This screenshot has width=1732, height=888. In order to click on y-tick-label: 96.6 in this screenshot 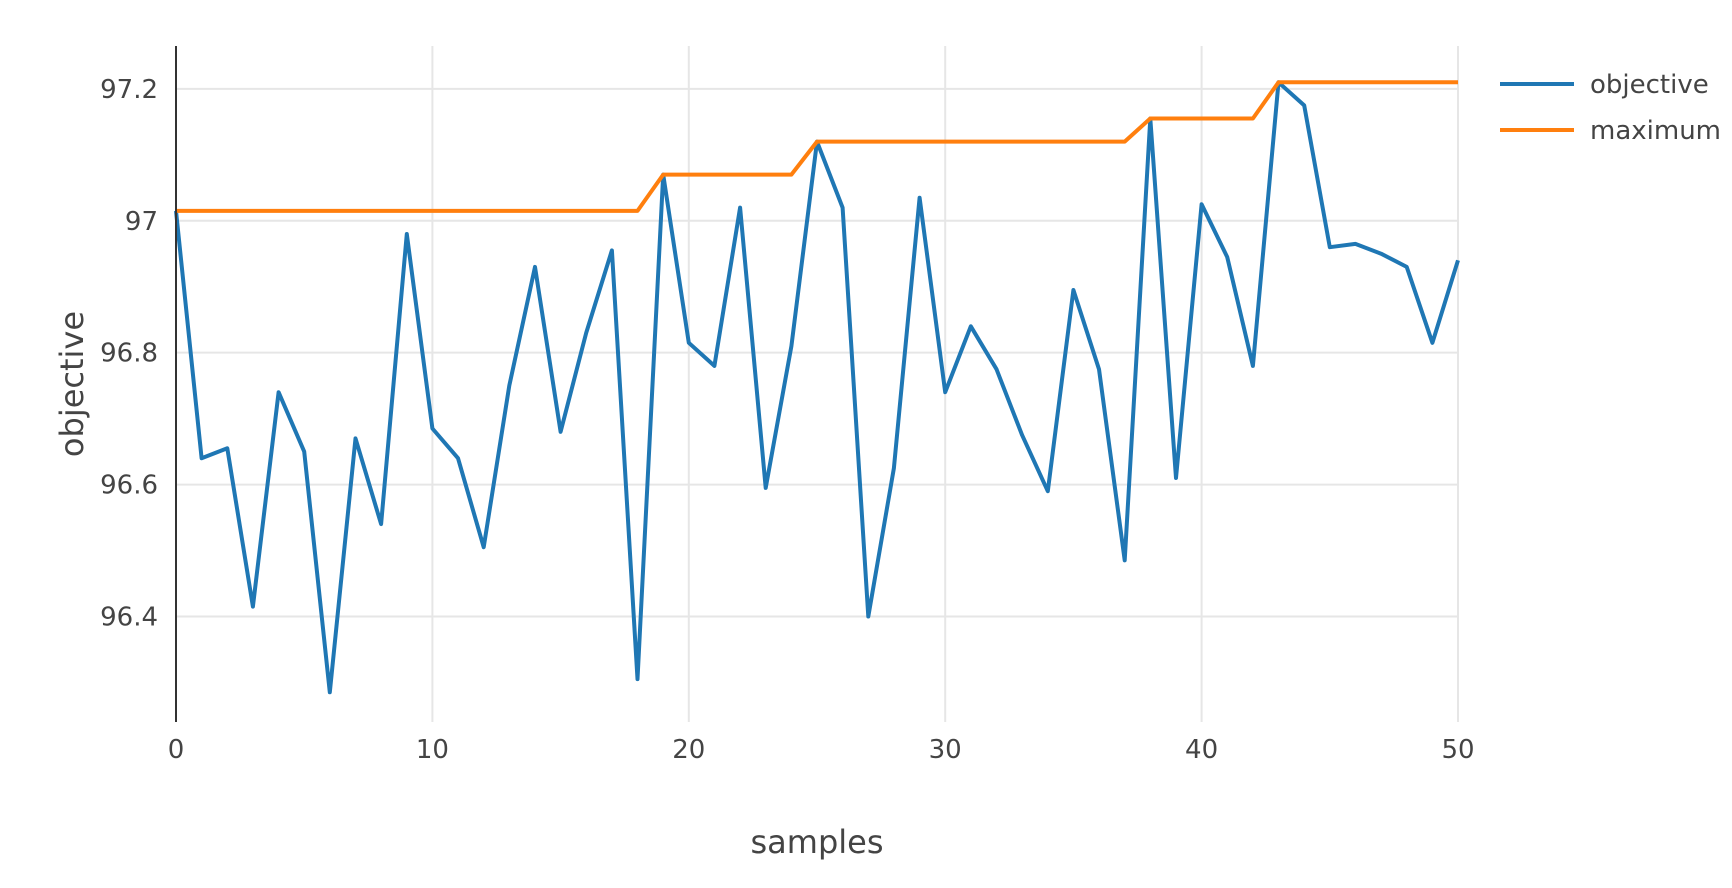, I will do `click(129, 486)`.